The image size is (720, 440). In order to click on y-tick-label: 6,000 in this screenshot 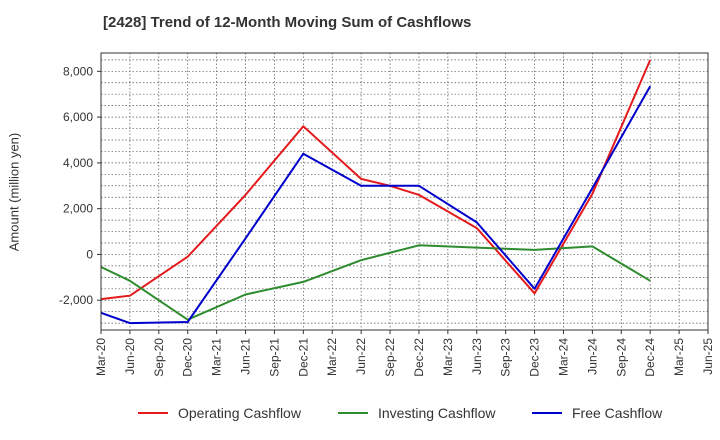, I will do `click(78, 117)`.